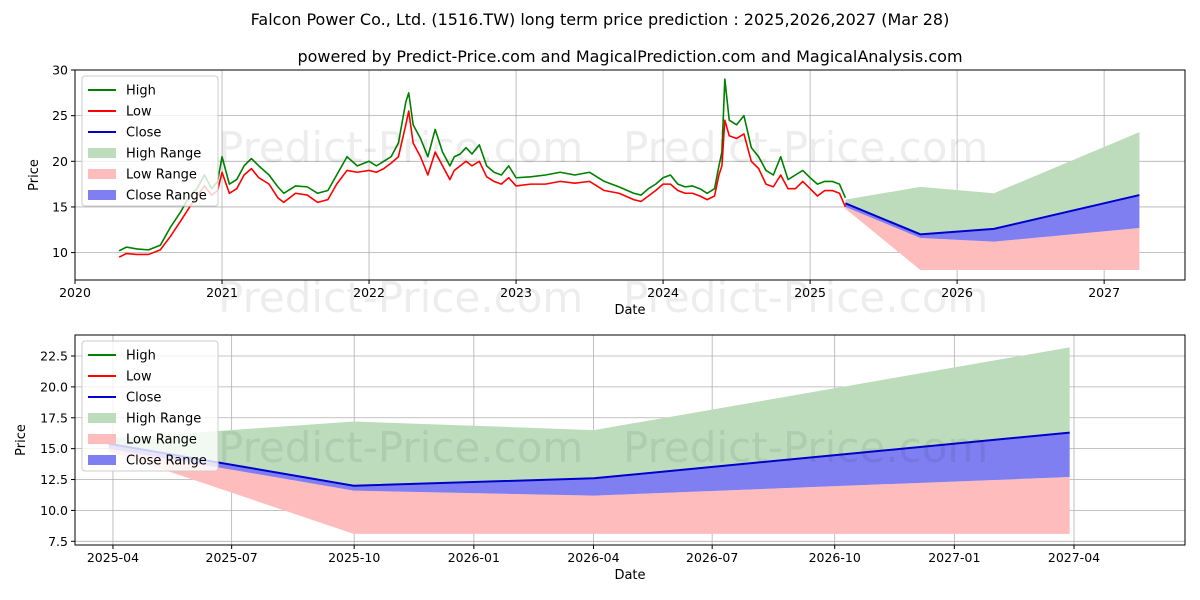 The width and height of the screenshot is (1200, 600). Describe the element at coordinates (957, 292) in the screenshot. I see `x-tick-label: 2026` at that location.